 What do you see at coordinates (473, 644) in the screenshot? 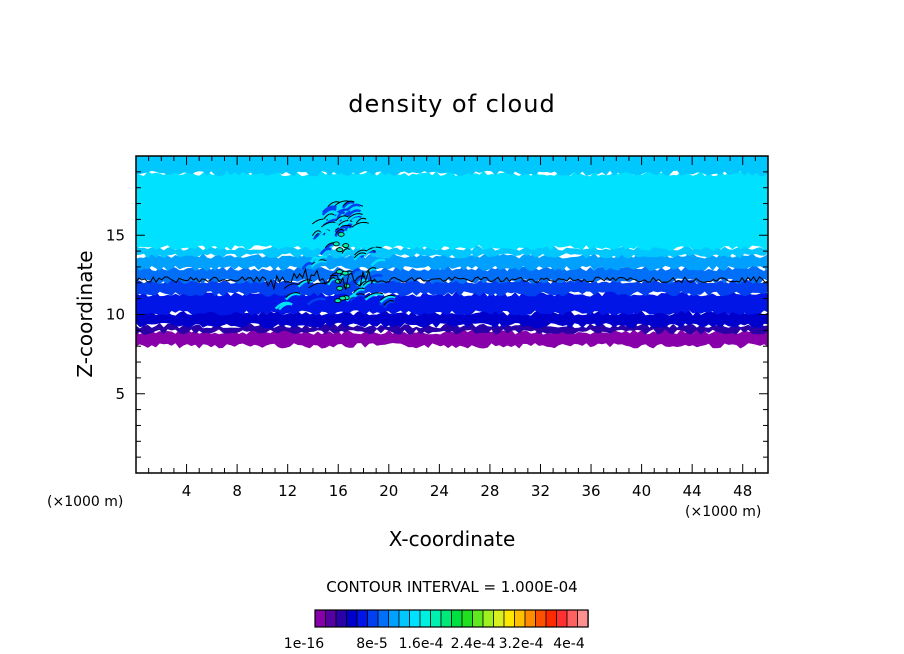
I see `colorbar-label: 2.4e-4` at bounding box center [473, 644].